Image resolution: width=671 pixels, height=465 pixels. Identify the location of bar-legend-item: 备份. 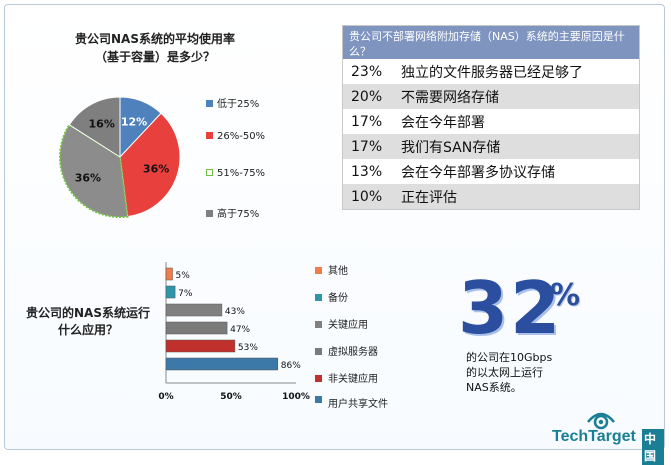
(331, 296).